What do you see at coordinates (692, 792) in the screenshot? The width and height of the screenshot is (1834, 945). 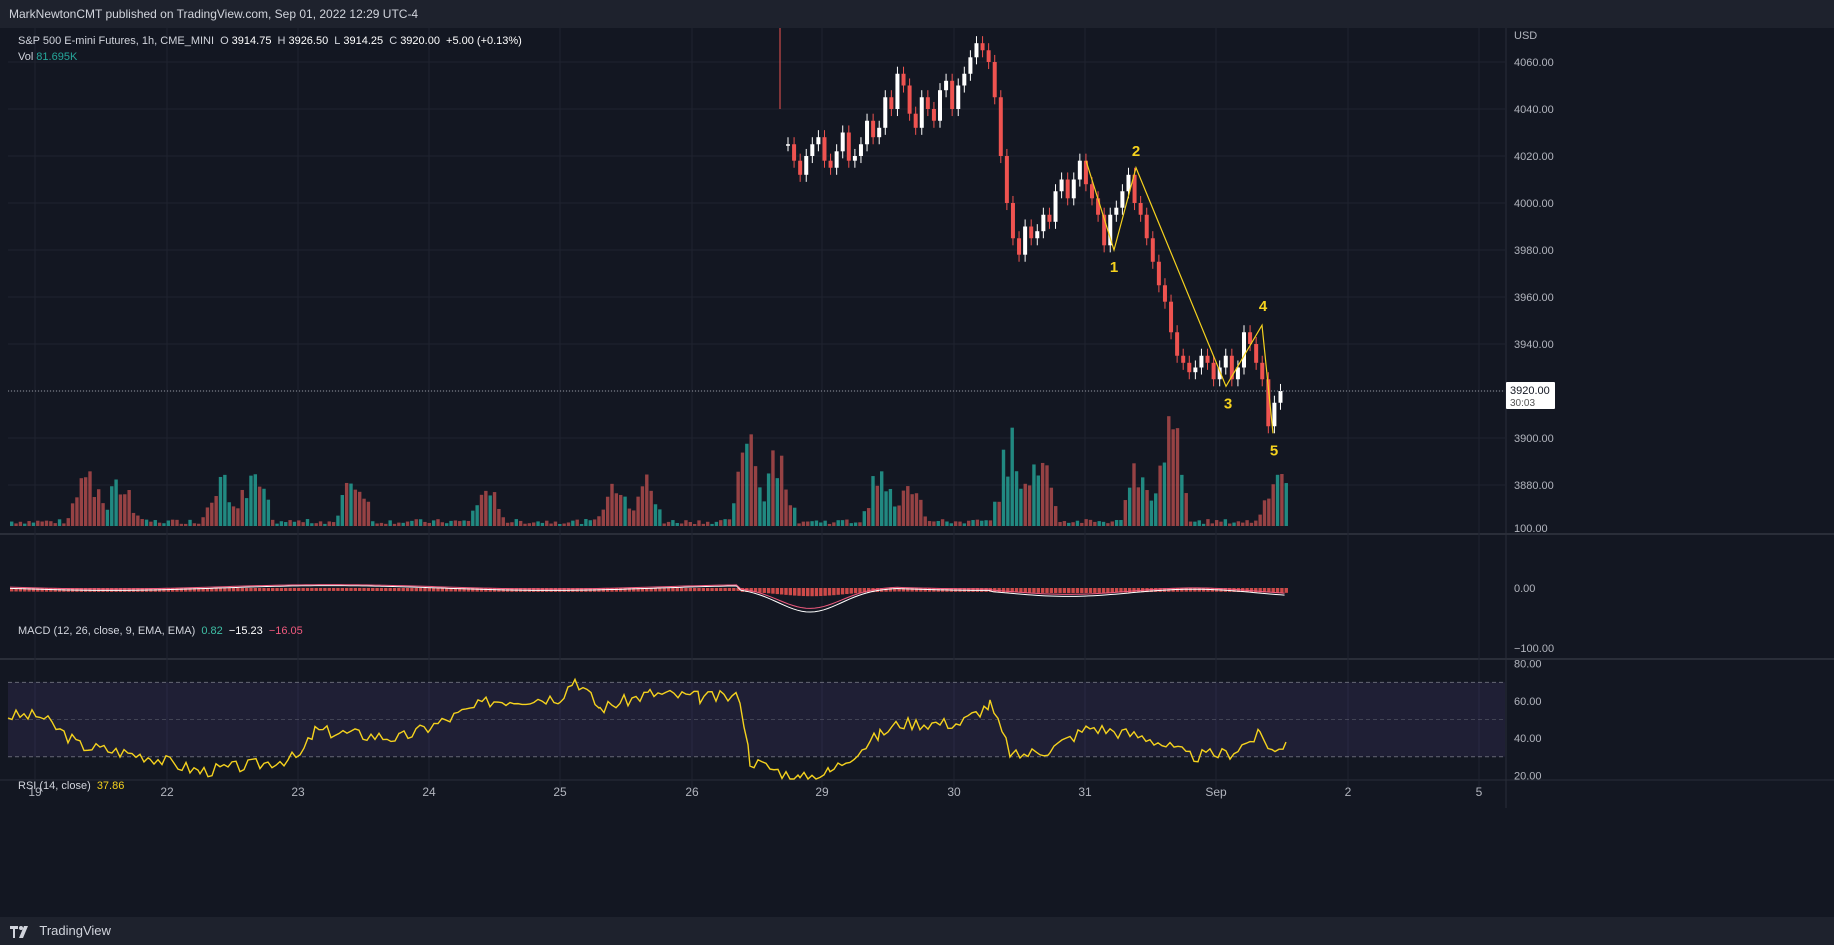 I see `time-tick-label: 26` at bounding box center [692, 792].